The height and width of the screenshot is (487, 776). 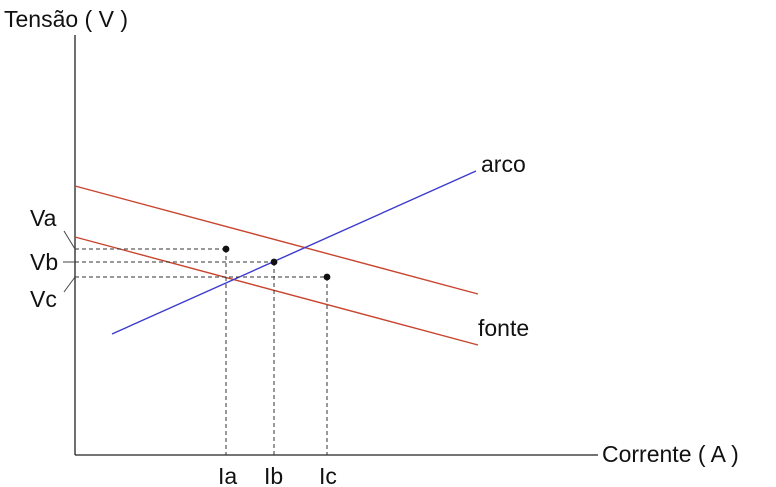 I want to click on voltage-tick-vc: Vc, so click(x=43, y=299).